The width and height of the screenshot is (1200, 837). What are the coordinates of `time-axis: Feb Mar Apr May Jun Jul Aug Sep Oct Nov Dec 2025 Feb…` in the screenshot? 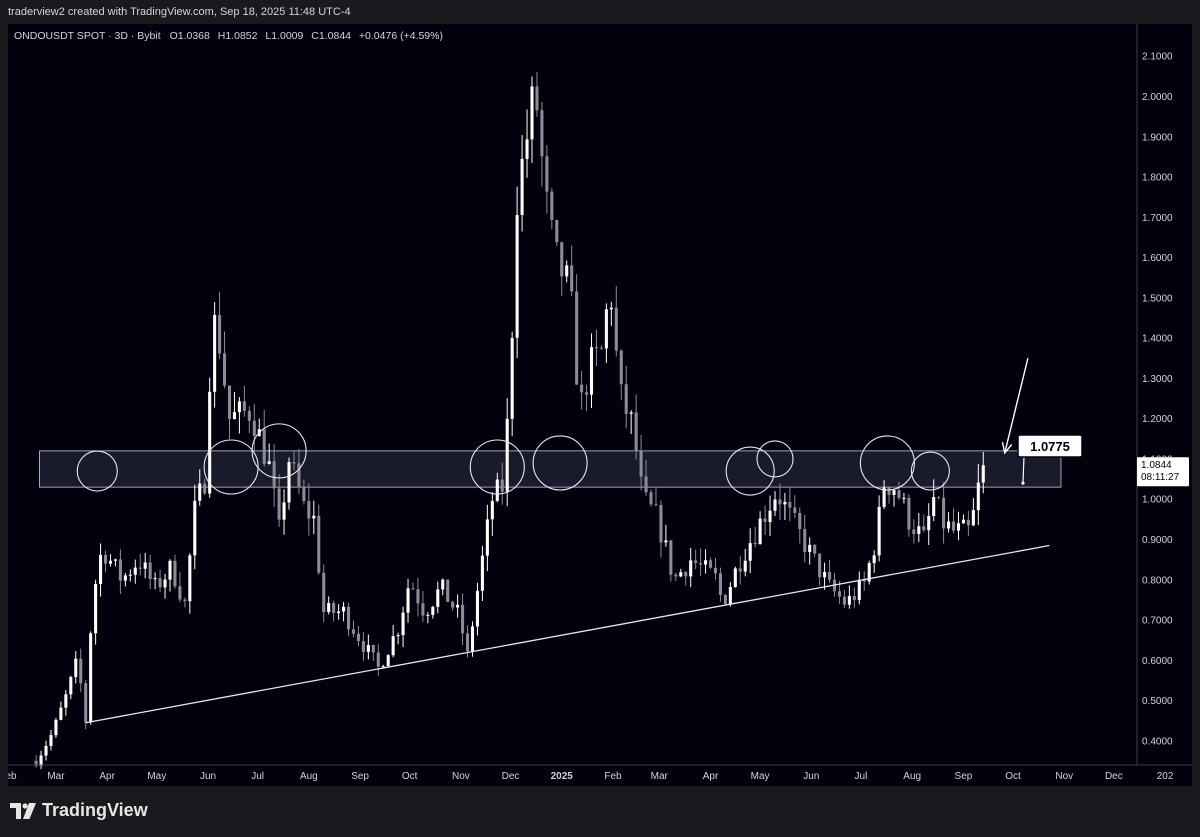 It's located at (600, 773).